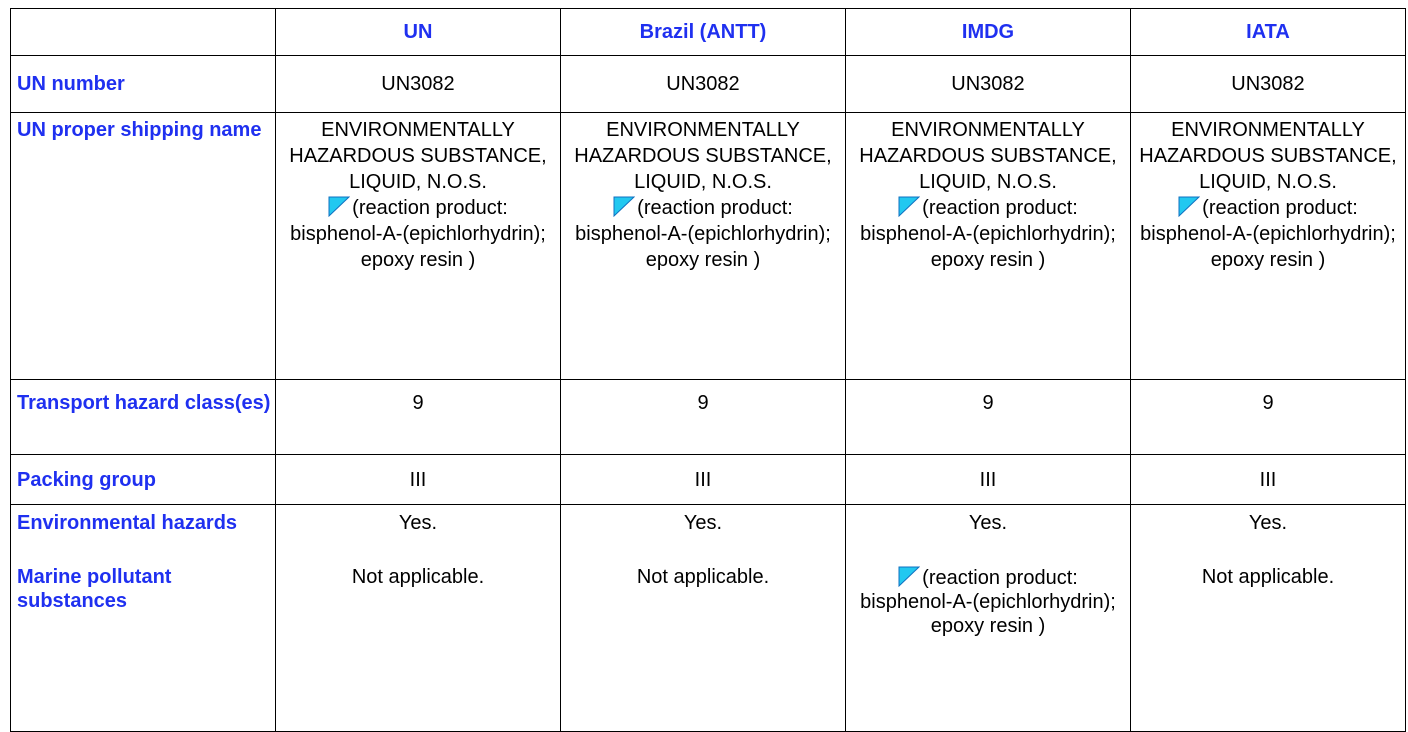 The width and height of the screenshot is (1408, 732). I want to click on row-label: UN number, so click(143, 84).